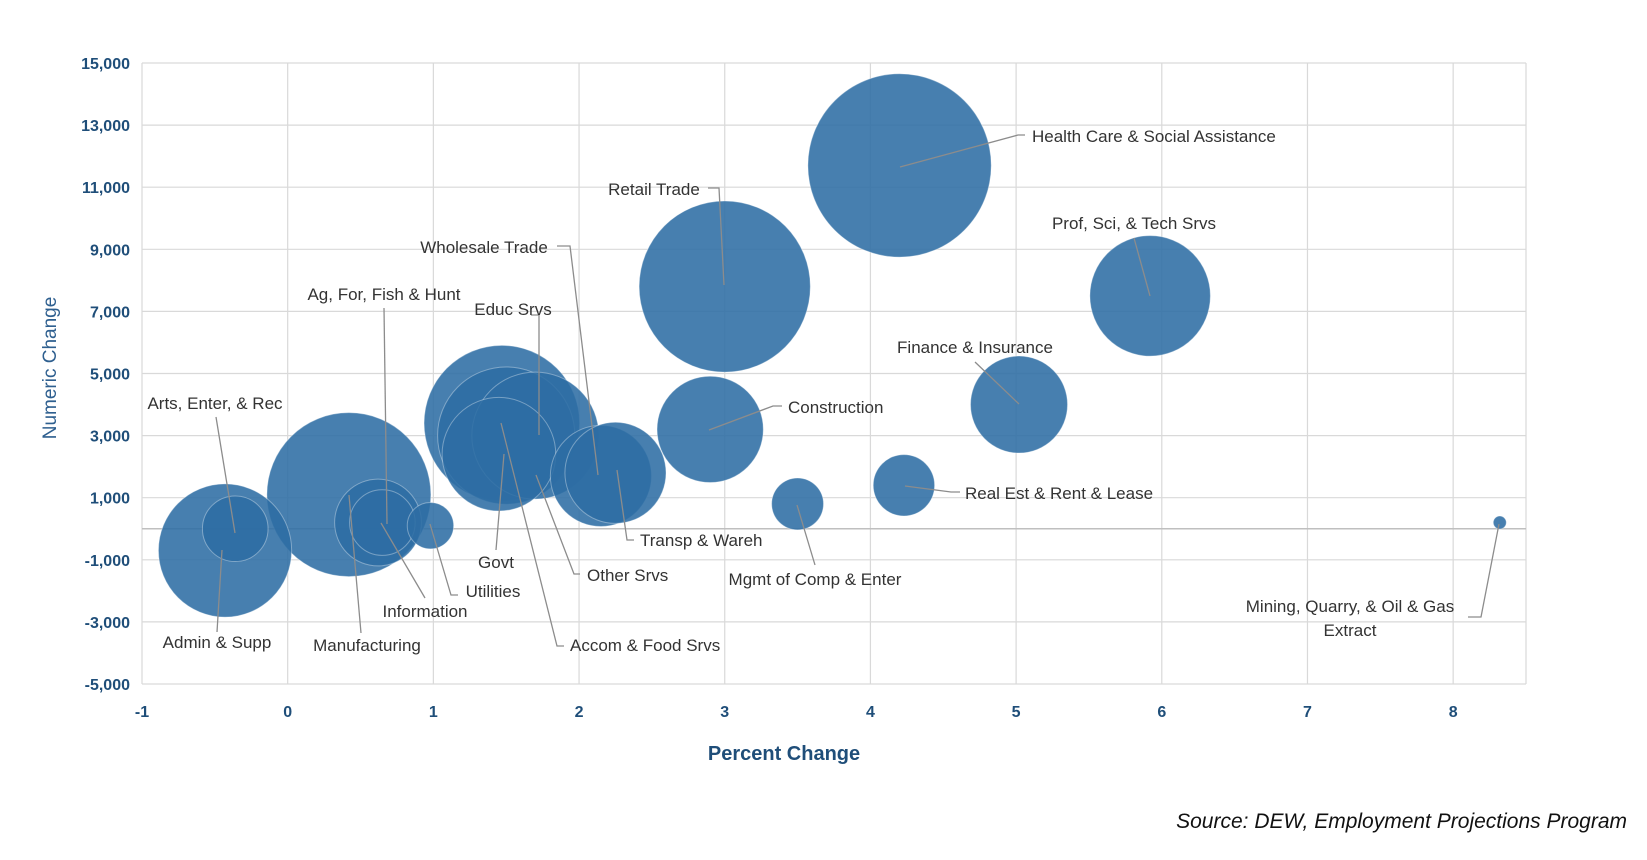 The image size is (1647, 860). I want to click on bubble-label: Arts, Enter, & Rec, so click(215, 403).